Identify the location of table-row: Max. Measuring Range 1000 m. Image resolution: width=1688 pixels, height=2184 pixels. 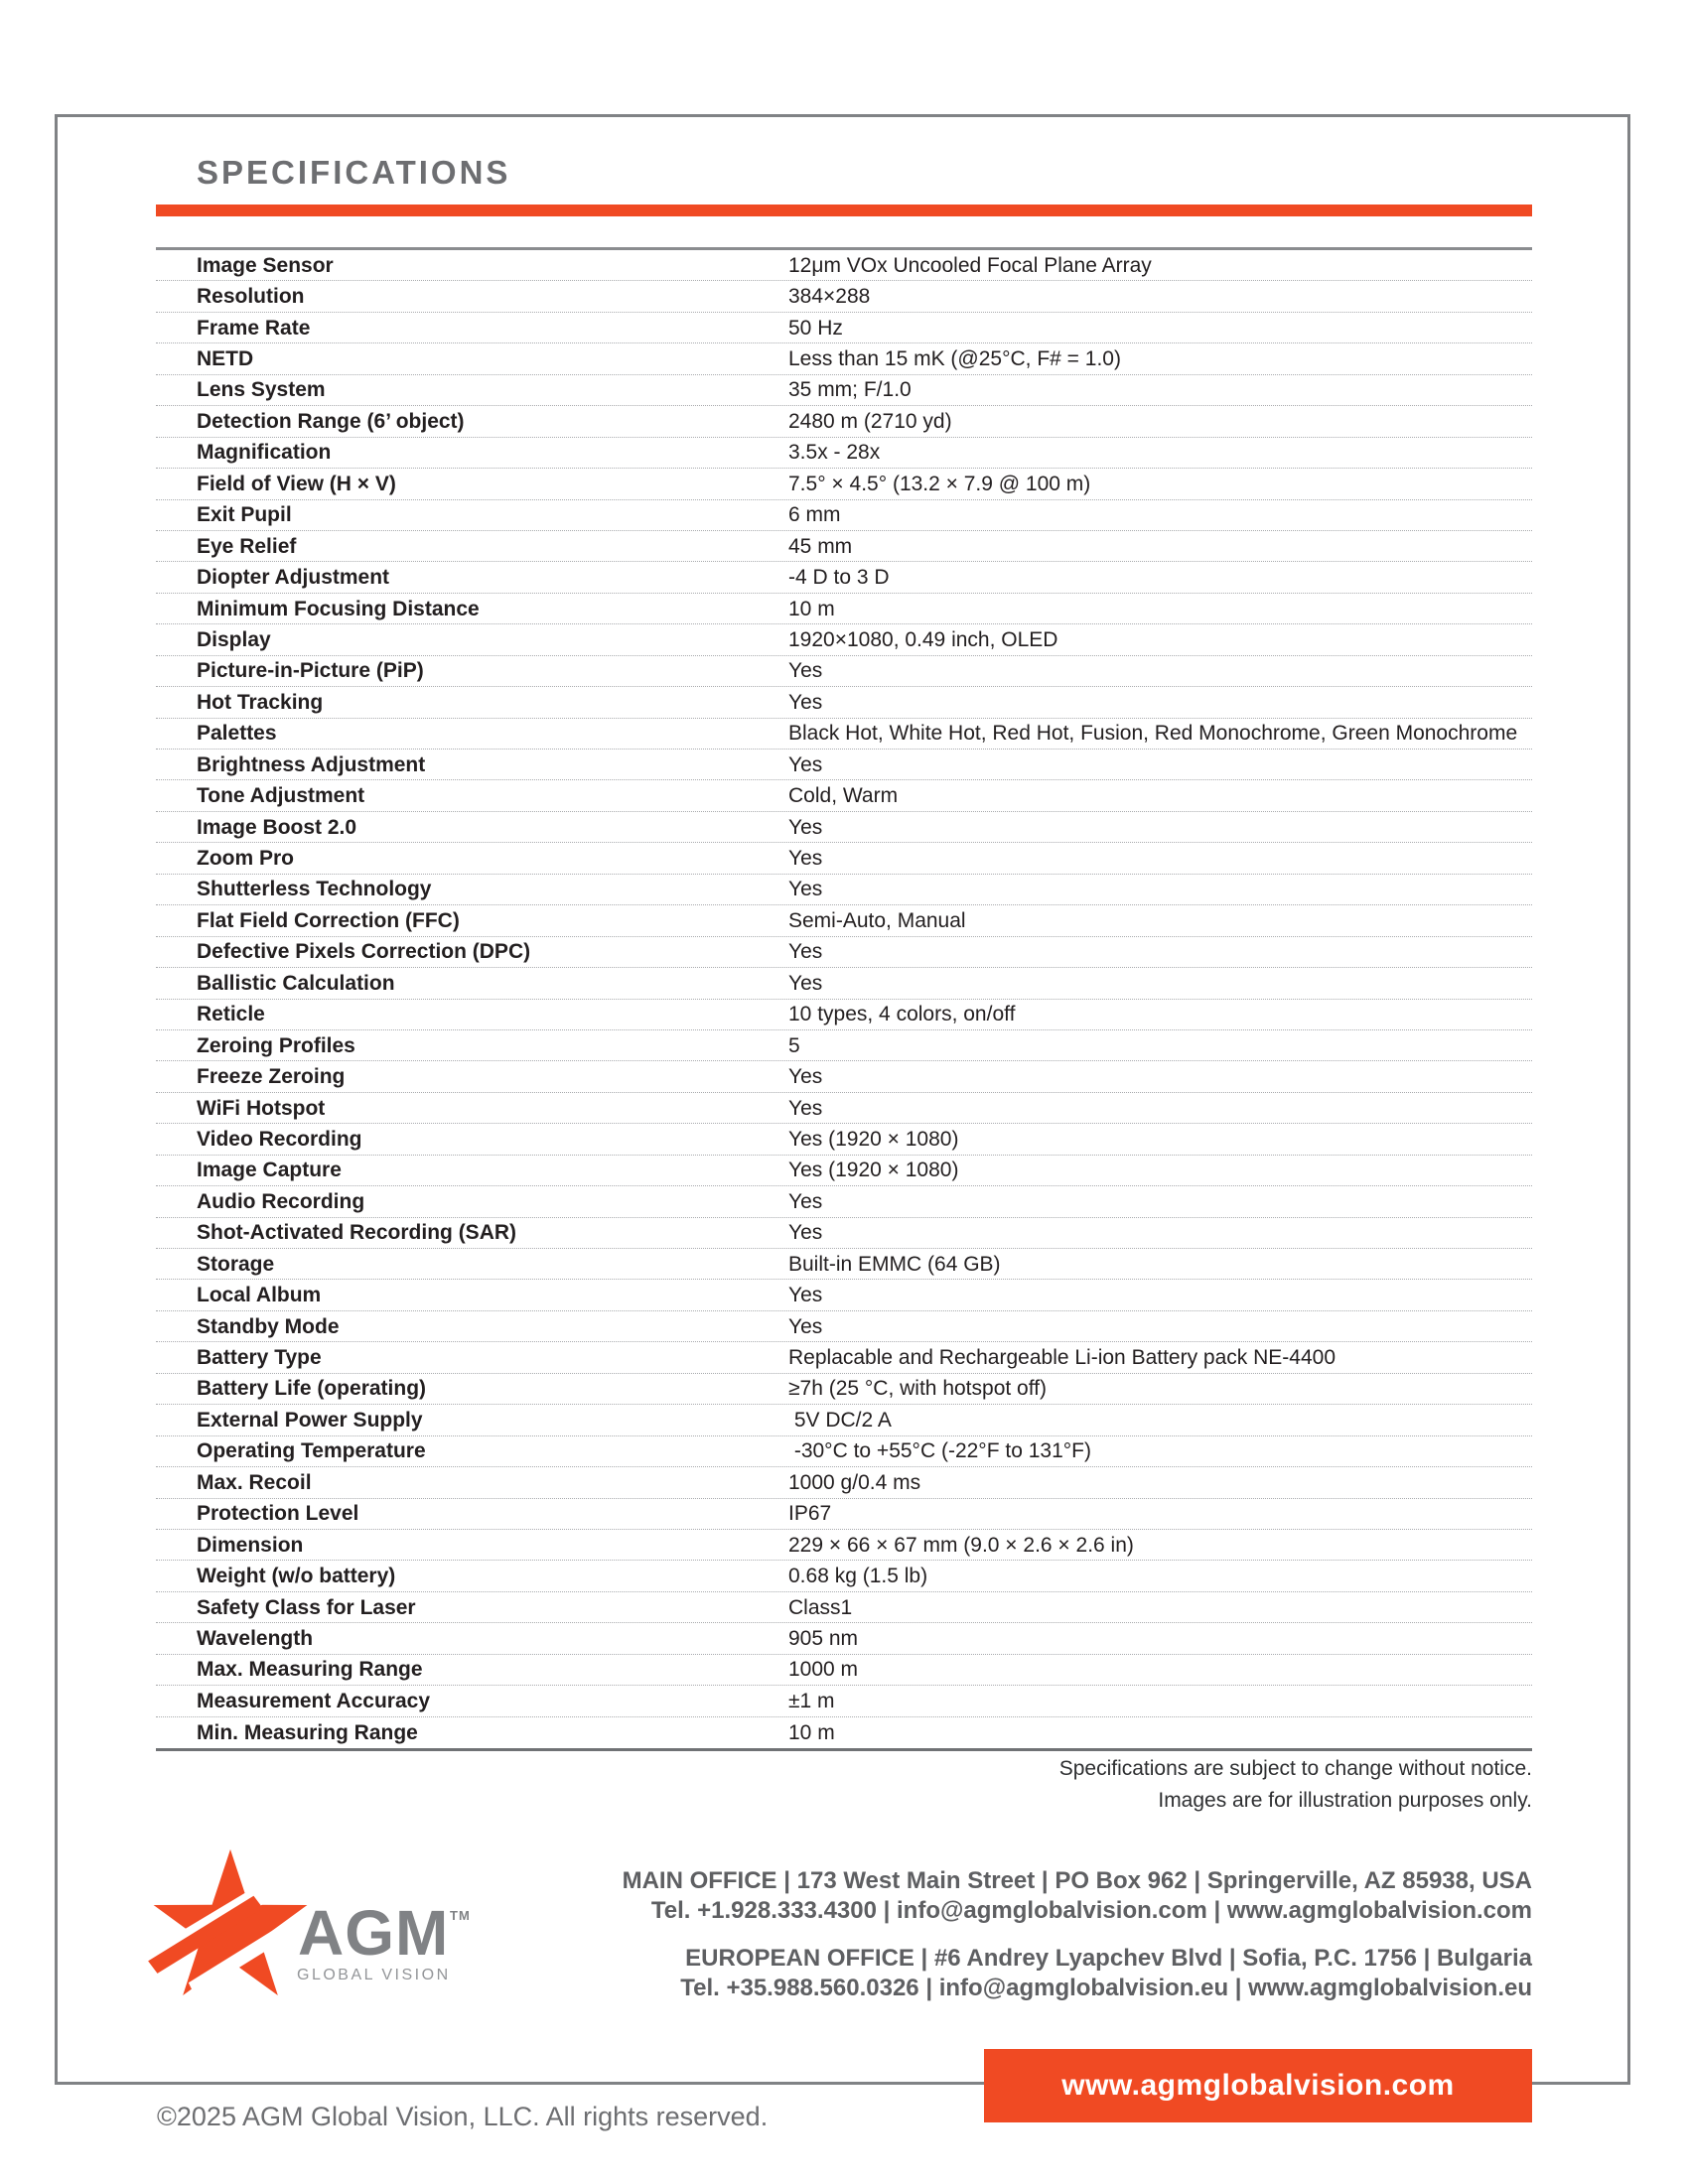
(844, 1671).